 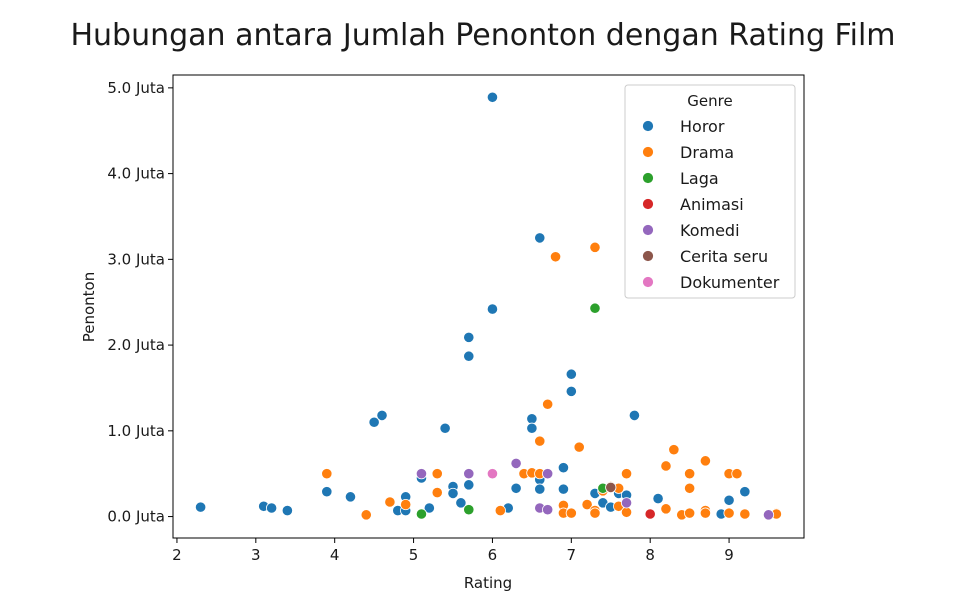 What do you see at coordinates (136, 174) in the screenshot?
I see `y-tick-label: 4.0 Juta` at bounding box center [136, 174].